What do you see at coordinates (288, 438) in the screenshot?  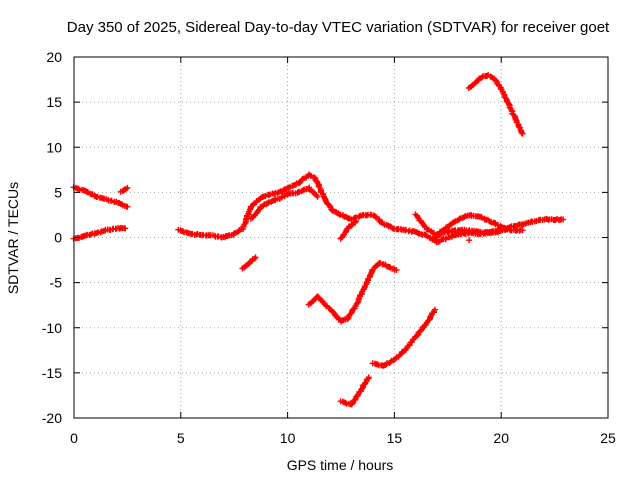 I see `x-tick-label: 10` at bounding box center [288, 438].